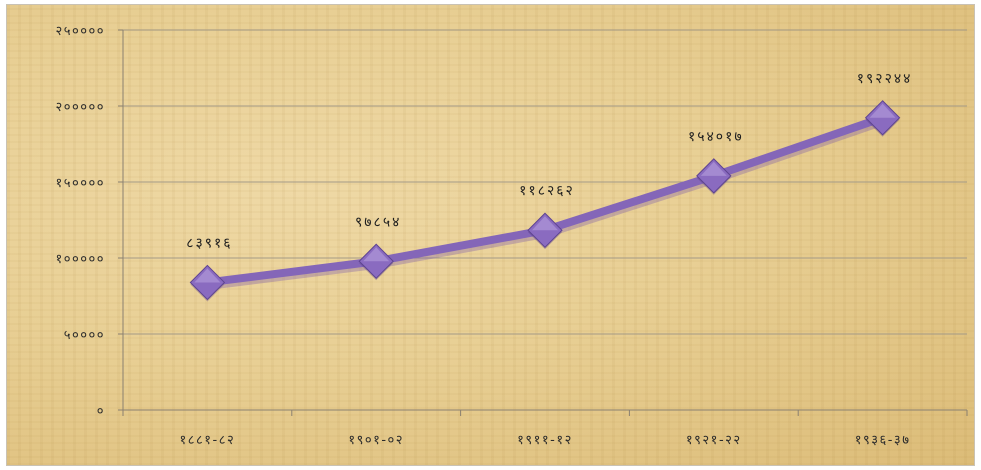 The image size is (981, 470). Describe the element at coordinates (84, 335) in the screenshot. I see `y-tick-label: ५००००` at that location.